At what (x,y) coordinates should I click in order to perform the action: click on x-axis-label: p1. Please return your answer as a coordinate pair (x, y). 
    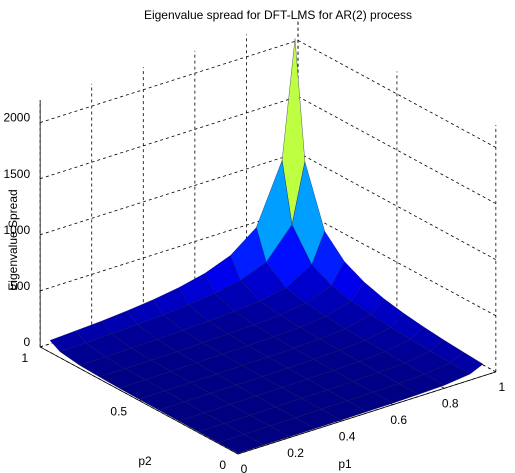
    Looking at the image, I should click on (345, 464).